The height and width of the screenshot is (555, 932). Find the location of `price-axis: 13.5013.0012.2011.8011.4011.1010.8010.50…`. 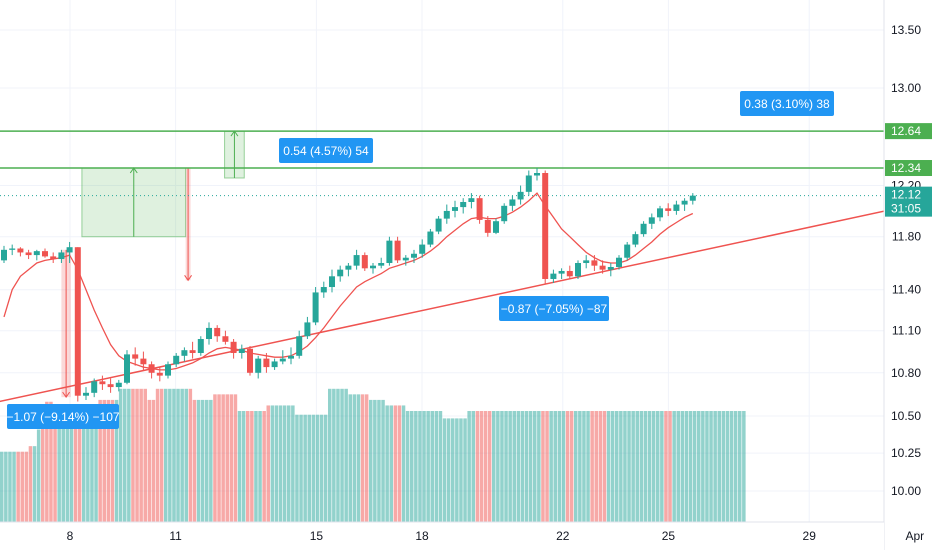

price-axis: 13.5013.0012.2011.8011.4011.1010.8010.50… is located at coordinates (906, 260).